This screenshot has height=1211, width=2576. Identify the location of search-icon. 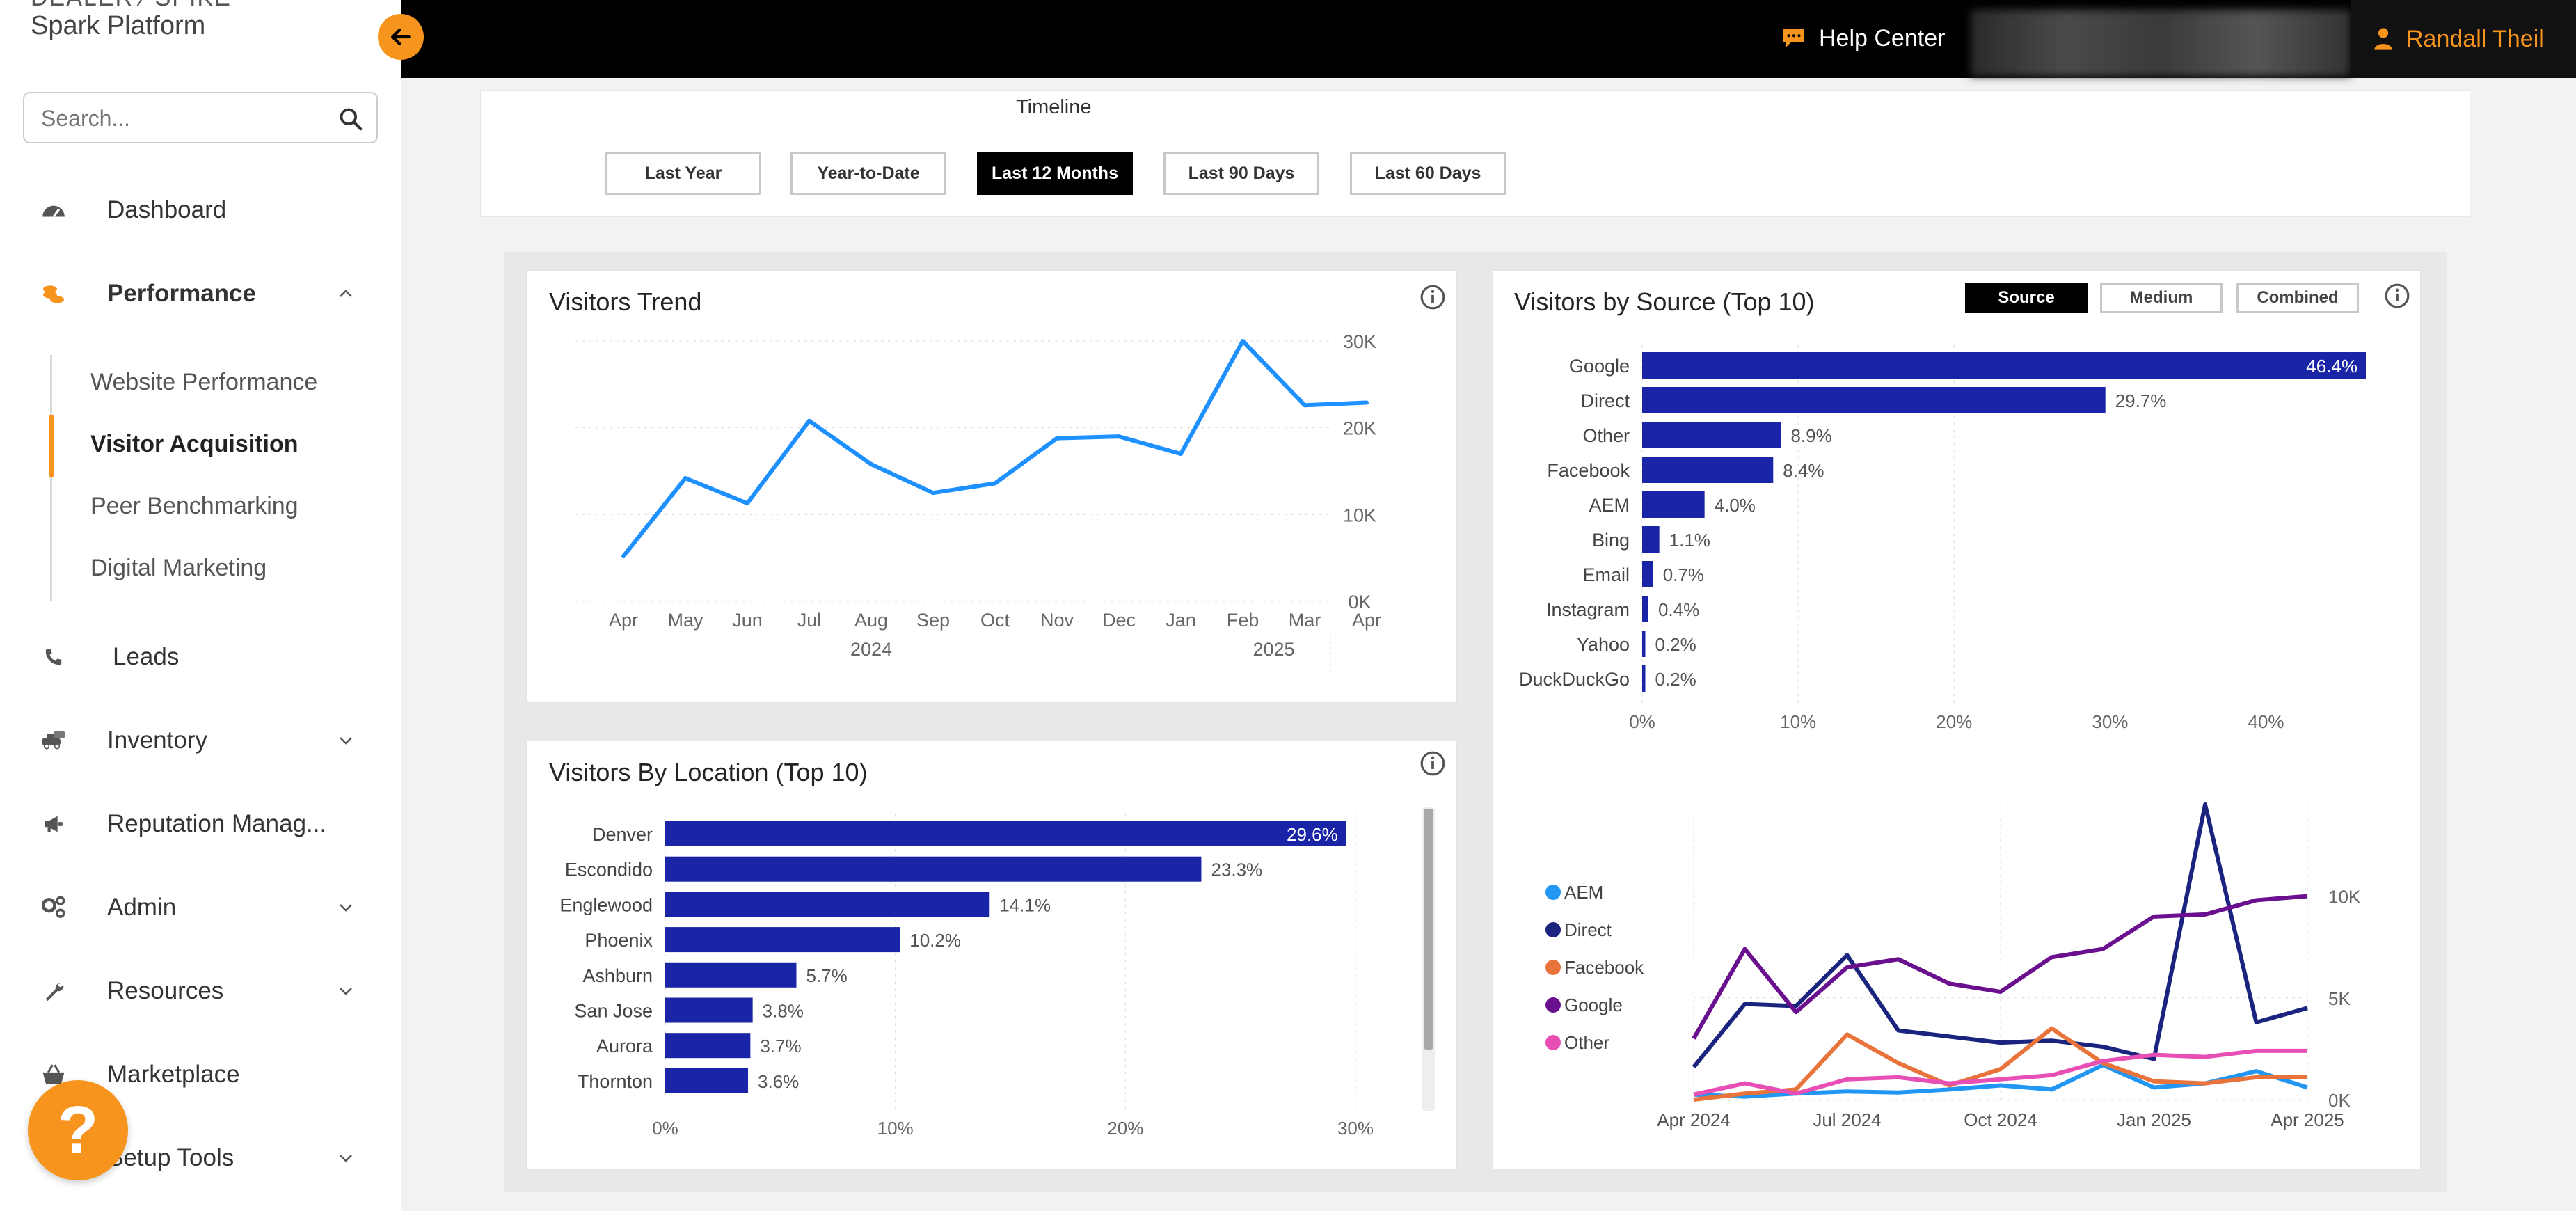
(350, 119).